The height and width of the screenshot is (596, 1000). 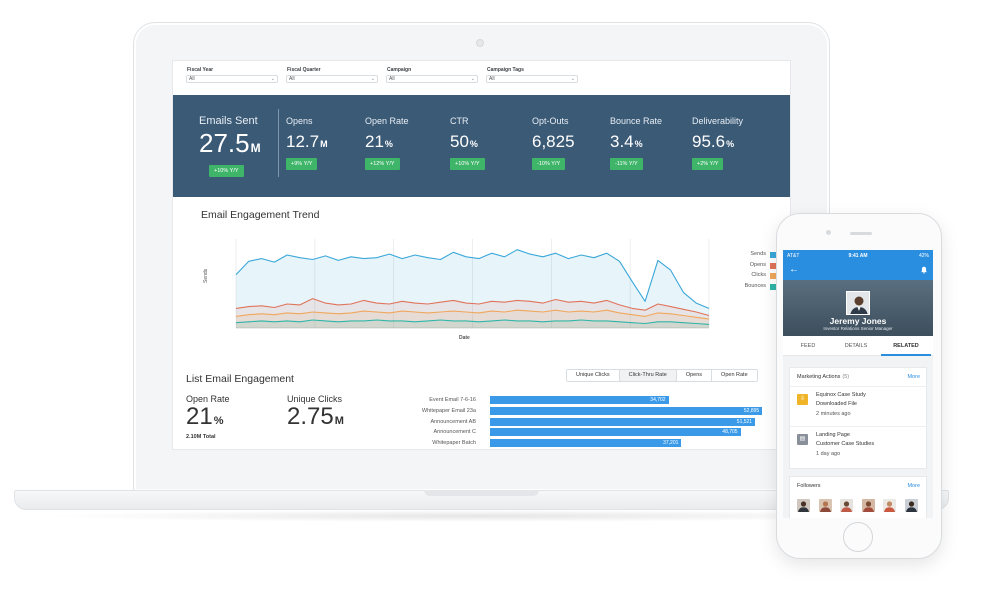 I want to click on legend-swatch, so click(x=773, y=286).